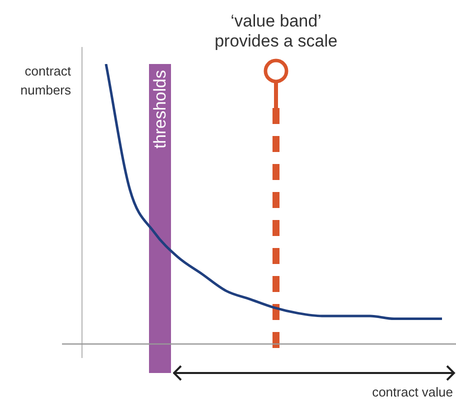 This screenshot has height=403, width=456. I want to click on annotation: thresholds, so click(160, 109).